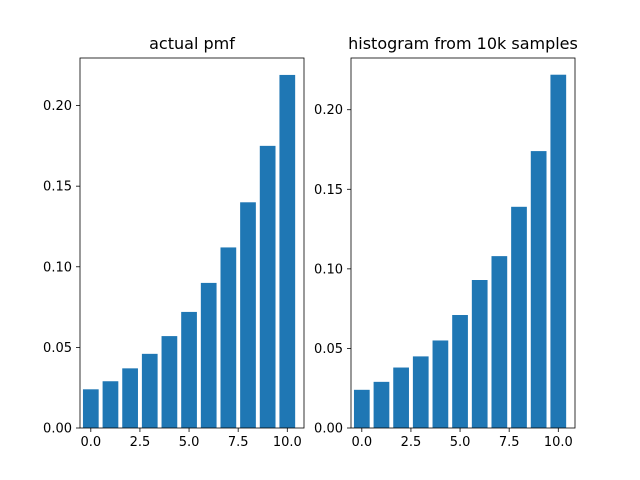  What do you see at coordinates (192, 43) in the screenshot?
I see `chart-title: actual pmf` at bounding box center [192, 43].